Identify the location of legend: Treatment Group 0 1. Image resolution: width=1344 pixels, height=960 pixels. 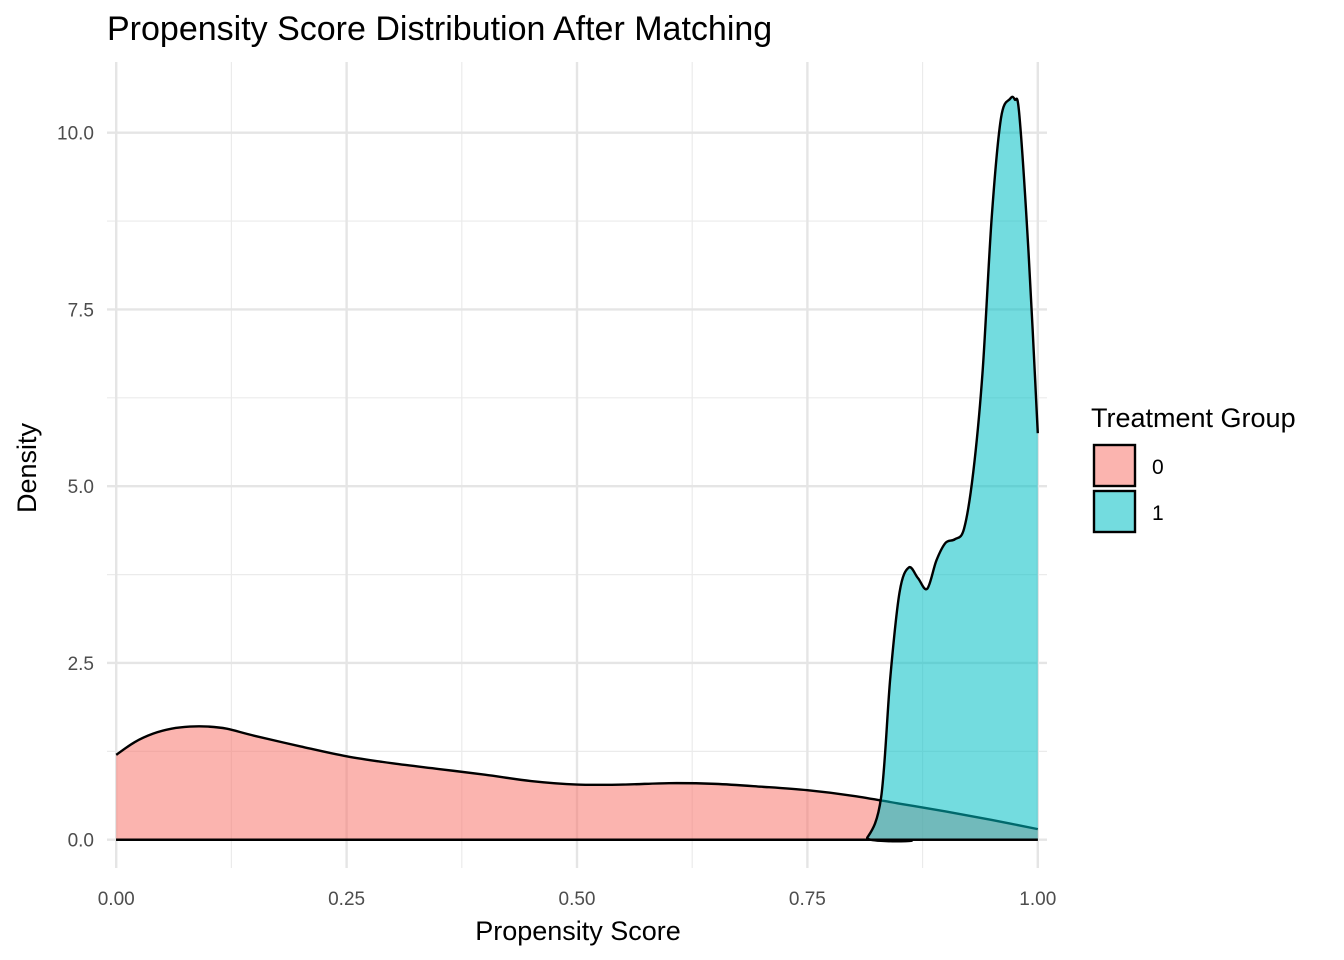
(1193, 468).